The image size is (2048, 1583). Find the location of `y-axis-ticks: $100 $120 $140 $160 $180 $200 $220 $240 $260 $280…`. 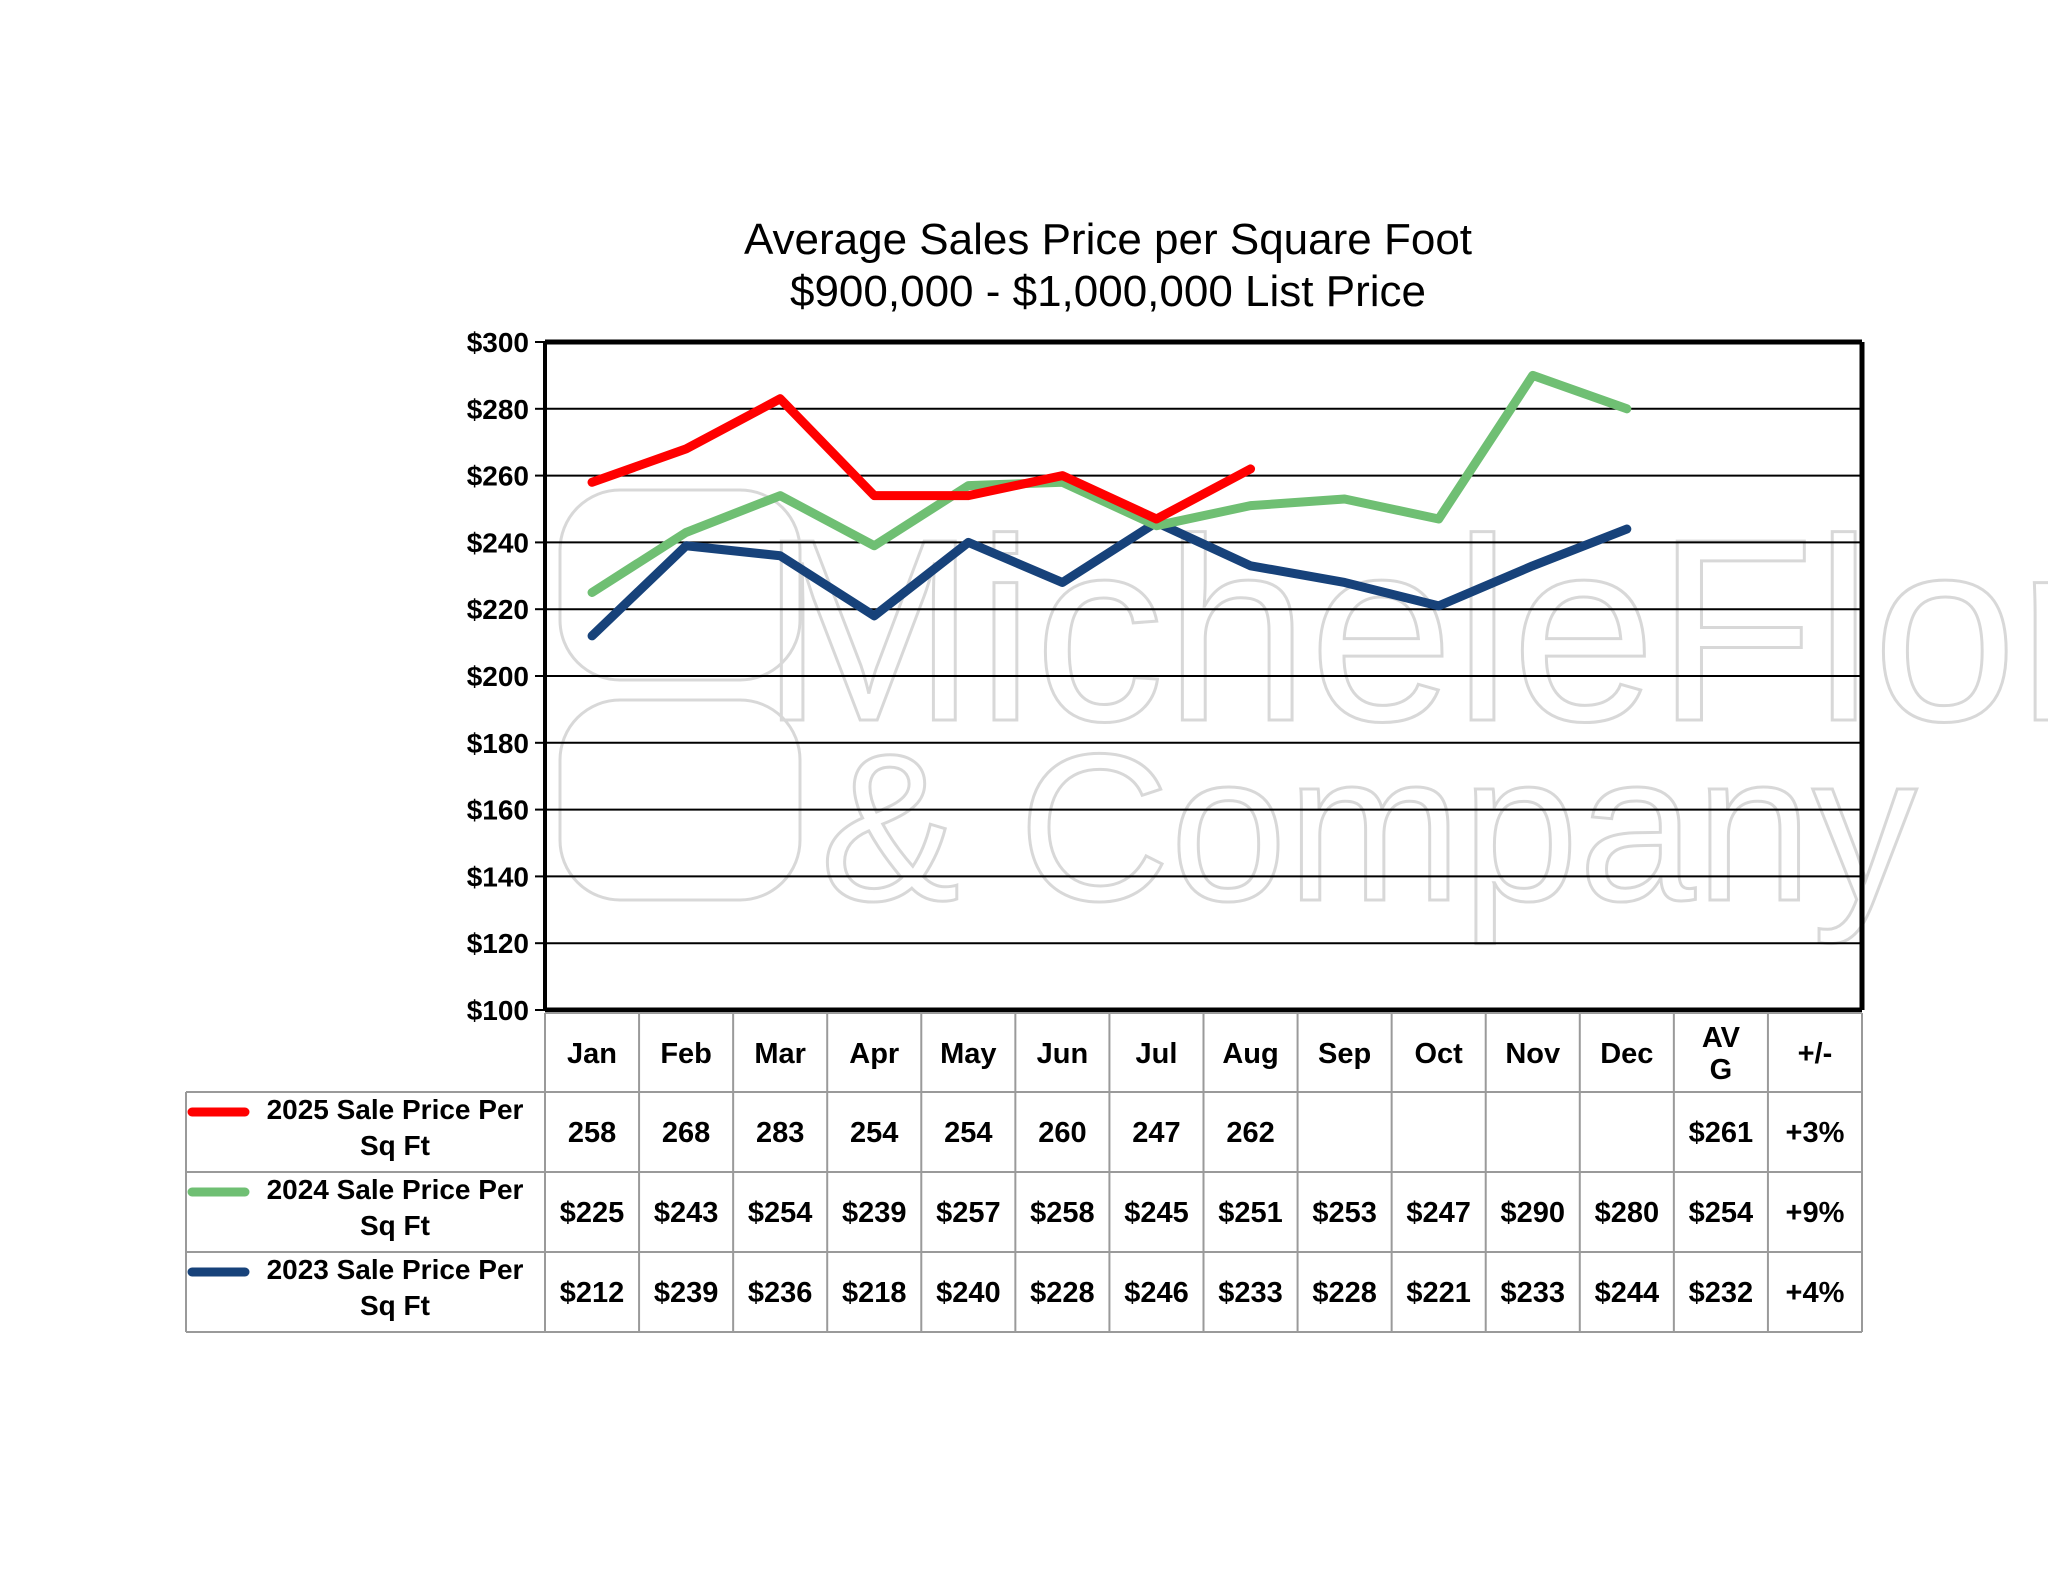

y-axis-ticks: $100 $120 $140 $160 $180 $200 $220 $240 $260 $280… is located at coordinates (506, 676).